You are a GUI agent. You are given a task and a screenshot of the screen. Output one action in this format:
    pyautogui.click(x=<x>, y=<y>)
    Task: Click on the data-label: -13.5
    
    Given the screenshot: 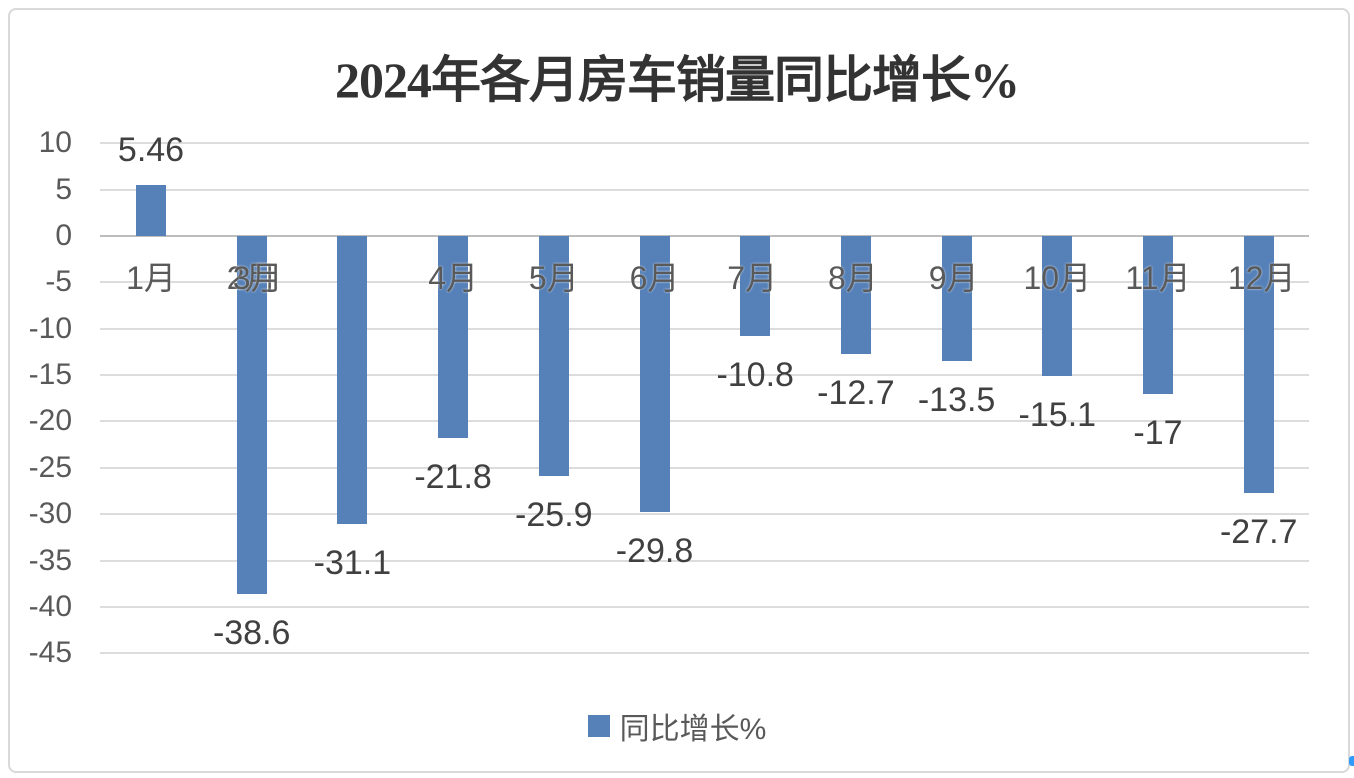 What is the action you would take?
    pyautogui.click(x=956, y=400)
    